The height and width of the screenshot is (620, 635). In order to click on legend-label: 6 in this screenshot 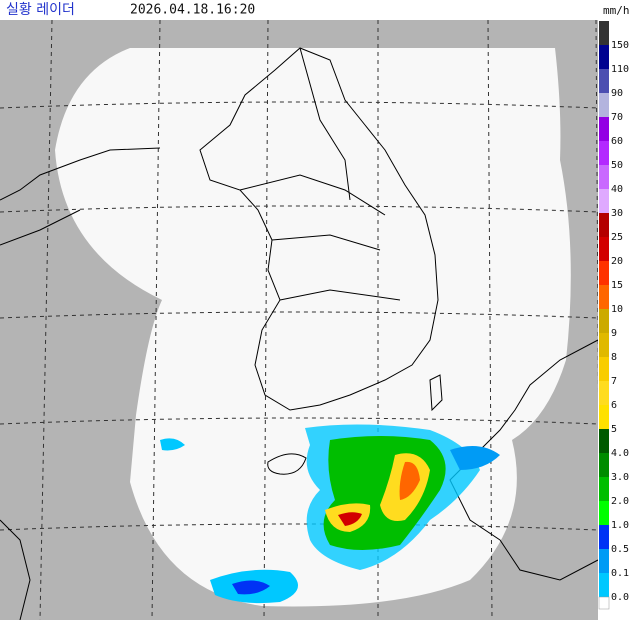, I will do `click(614, 405)`.